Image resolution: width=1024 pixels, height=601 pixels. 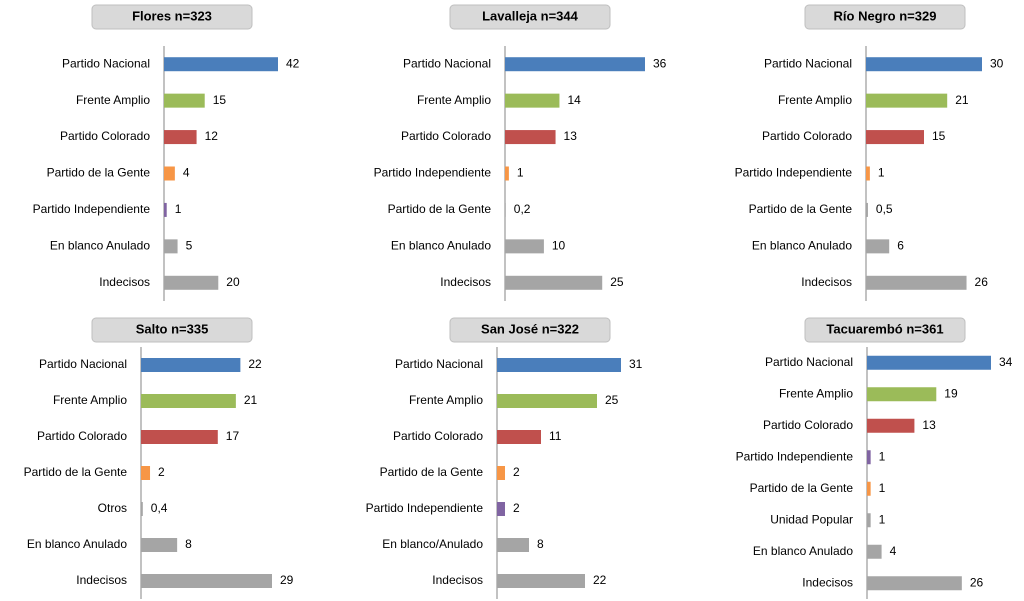 What do you see at coordinates (997, 63) in the screenshot?
I see `value-label: 30` at bounding box center [997, 63].